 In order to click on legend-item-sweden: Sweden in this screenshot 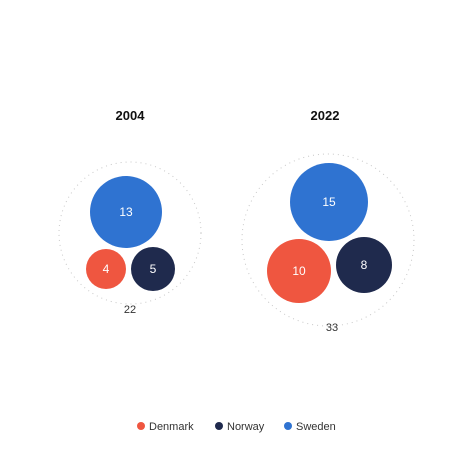, I will do `click(310, 427)`.